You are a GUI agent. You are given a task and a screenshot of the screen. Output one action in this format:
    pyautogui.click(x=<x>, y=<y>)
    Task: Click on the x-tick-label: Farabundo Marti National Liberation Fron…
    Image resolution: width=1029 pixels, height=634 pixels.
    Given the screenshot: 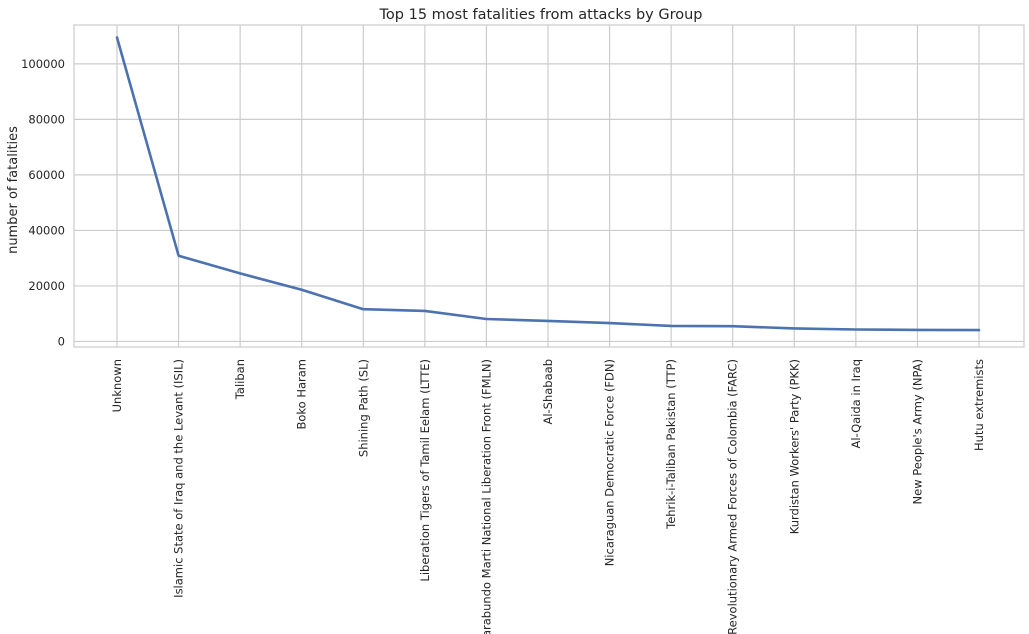 What is the action you would take?
    pyautogui.click(x=486, y=496)
    